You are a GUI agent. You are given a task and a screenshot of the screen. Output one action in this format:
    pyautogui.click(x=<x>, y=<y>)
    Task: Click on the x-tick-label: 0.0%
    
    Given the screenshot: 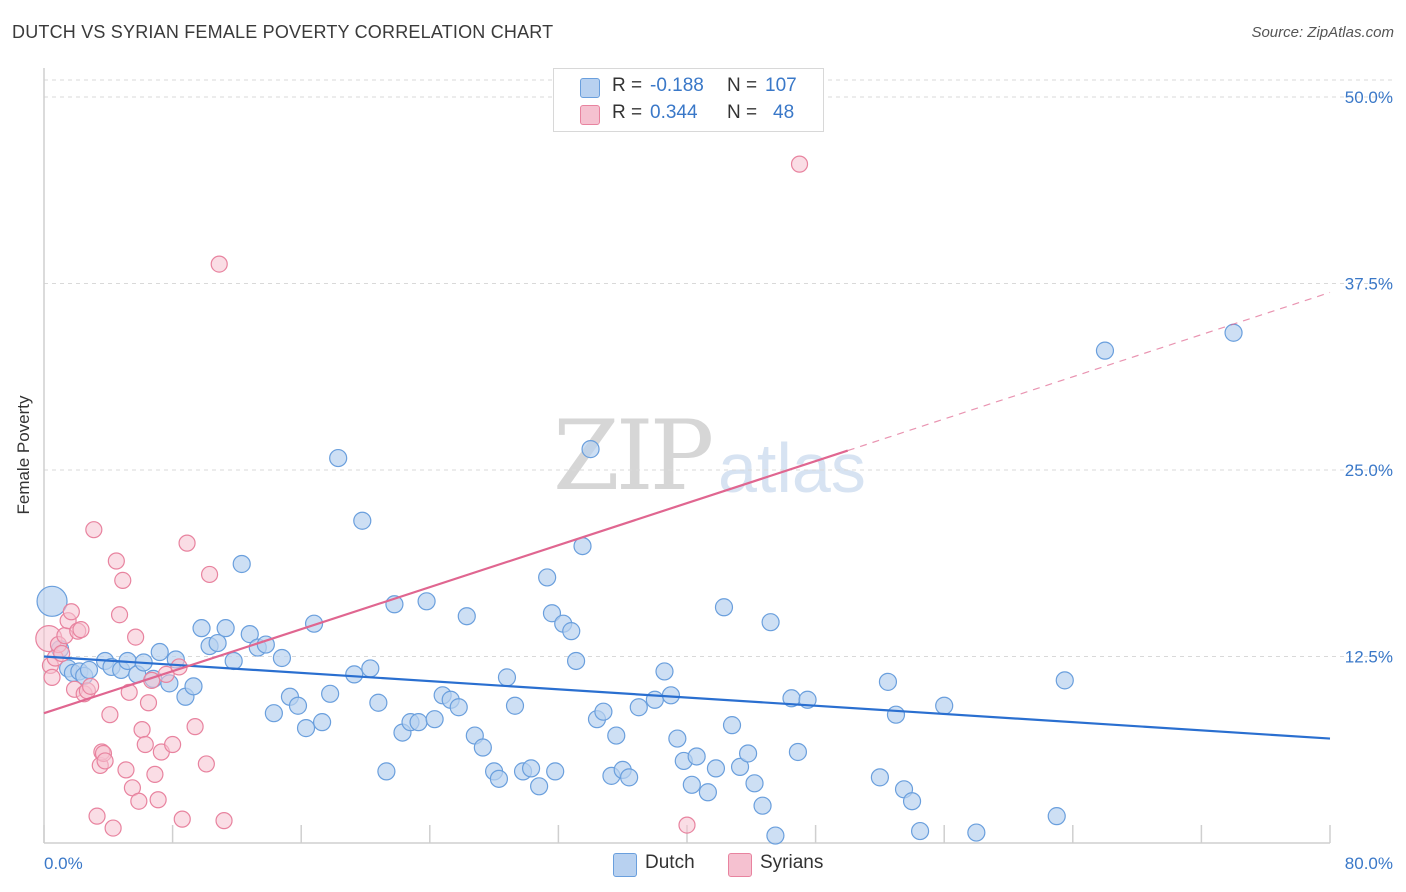 What is the action you would take?
    pyautogui.click(x=63, y=863)
    